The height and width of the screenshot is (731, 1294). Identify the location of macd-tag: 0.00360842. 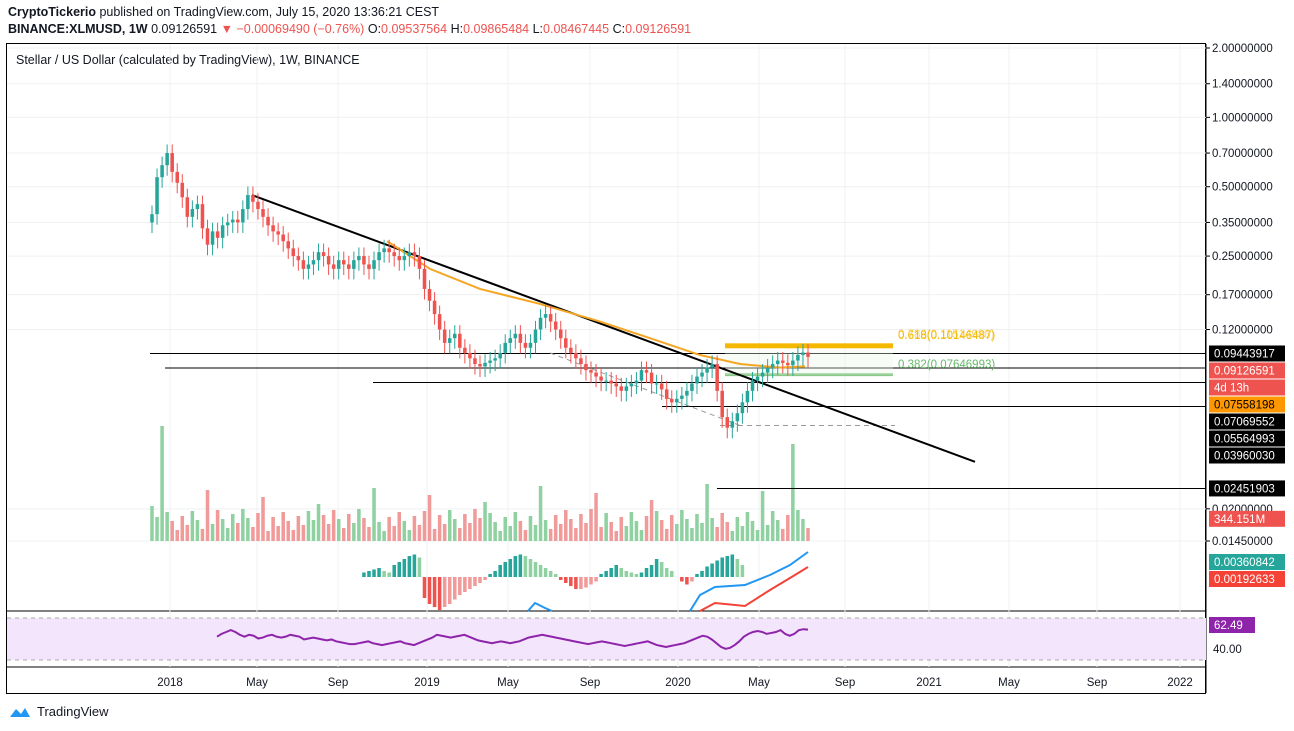
(1247, 562).